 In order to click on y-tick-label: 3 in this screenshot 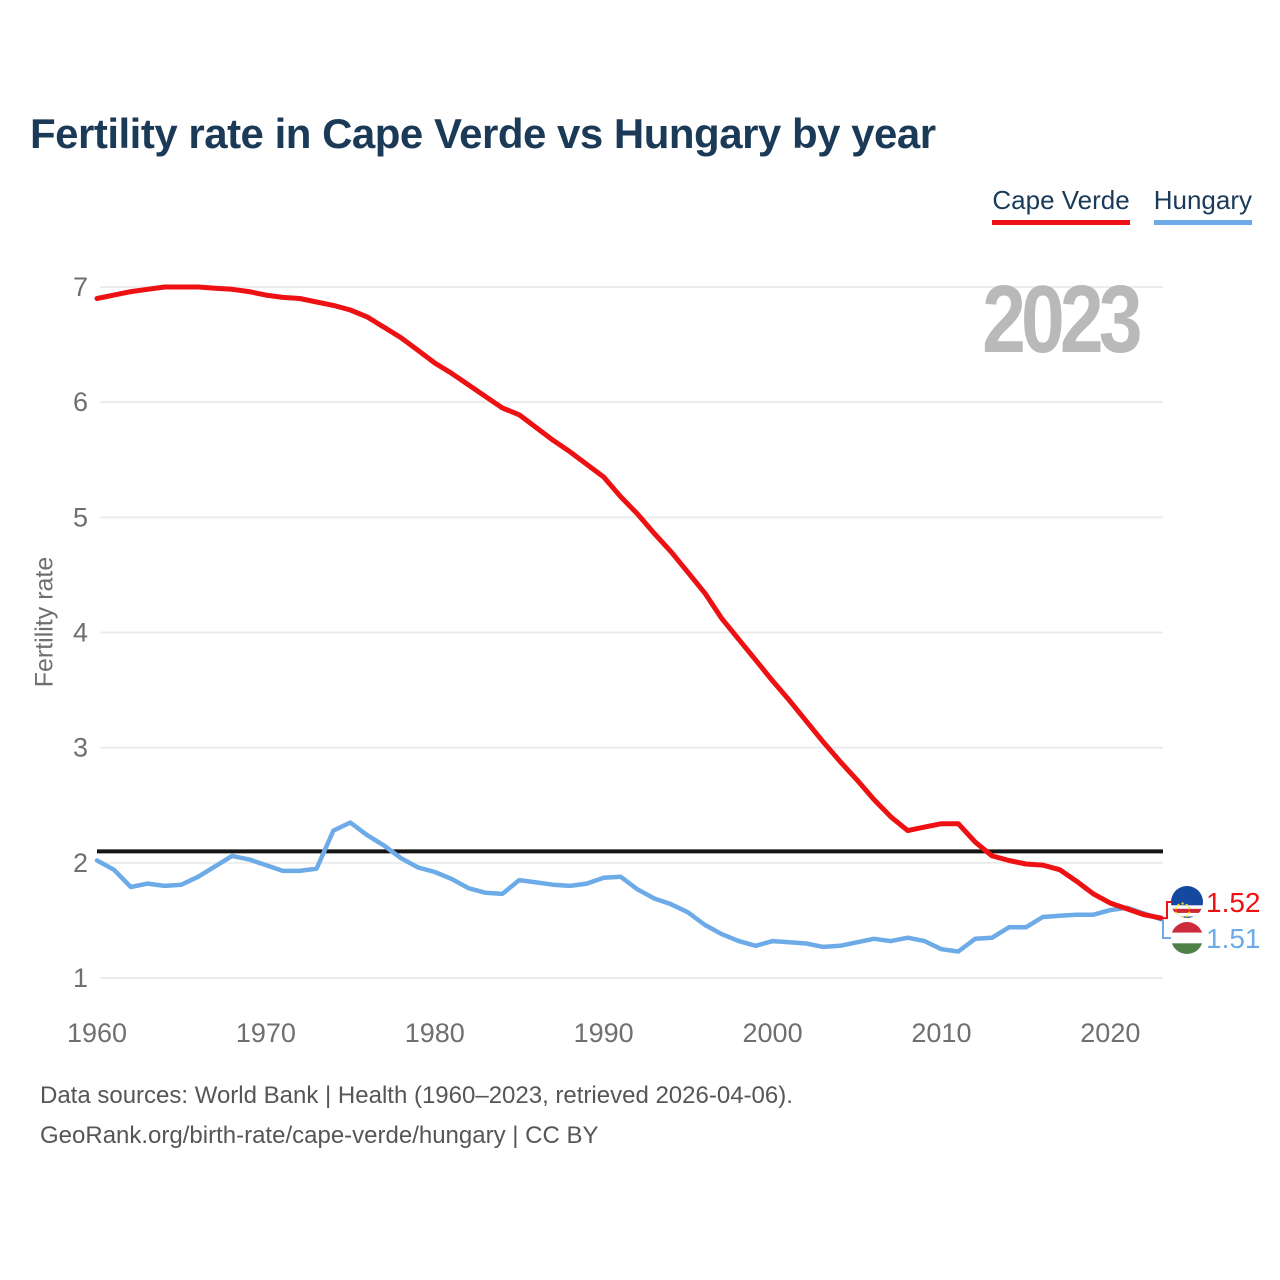, I will do `click(80, 748)`.